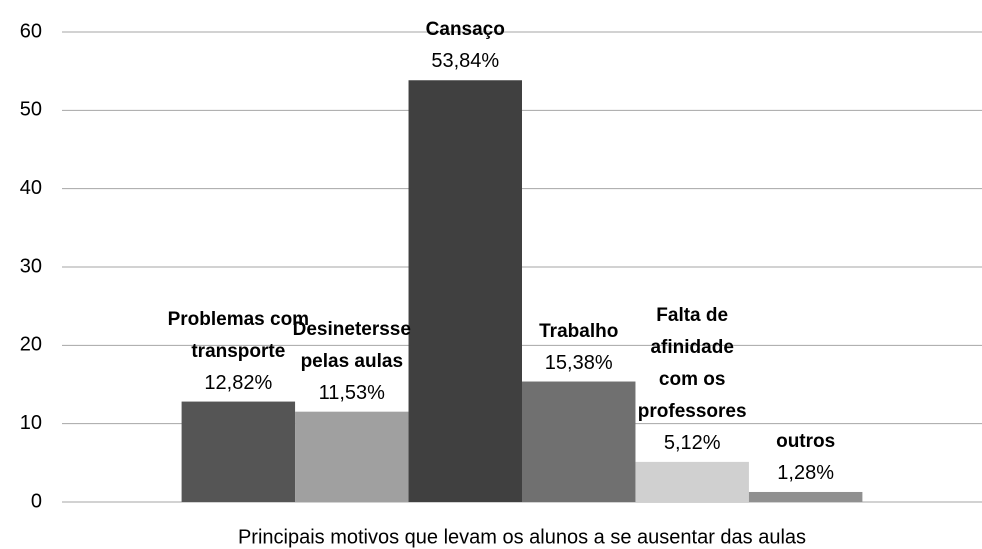  I want to click on value-label: 1,28%, so click(806, 472).